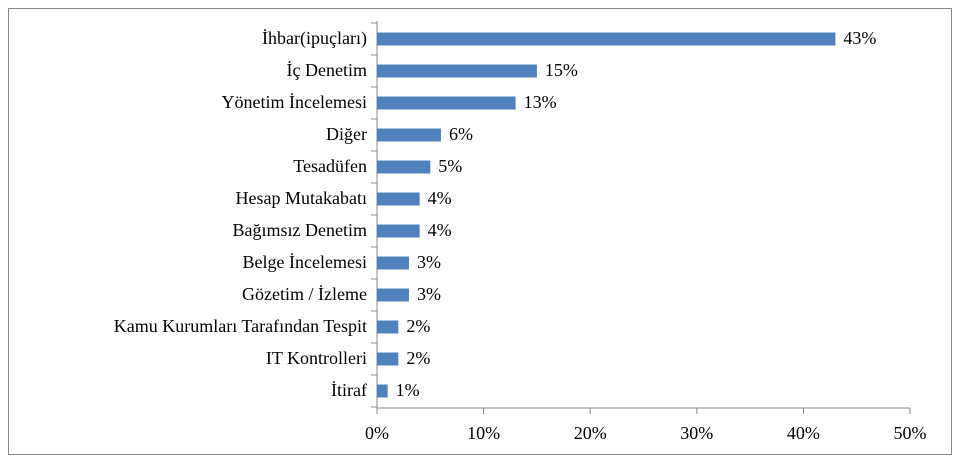 This screenshot has width=957, height=467. Describe the element at coordinates (590, 433) in the screenshot. I see `x-tick-label: 20%` at that location.